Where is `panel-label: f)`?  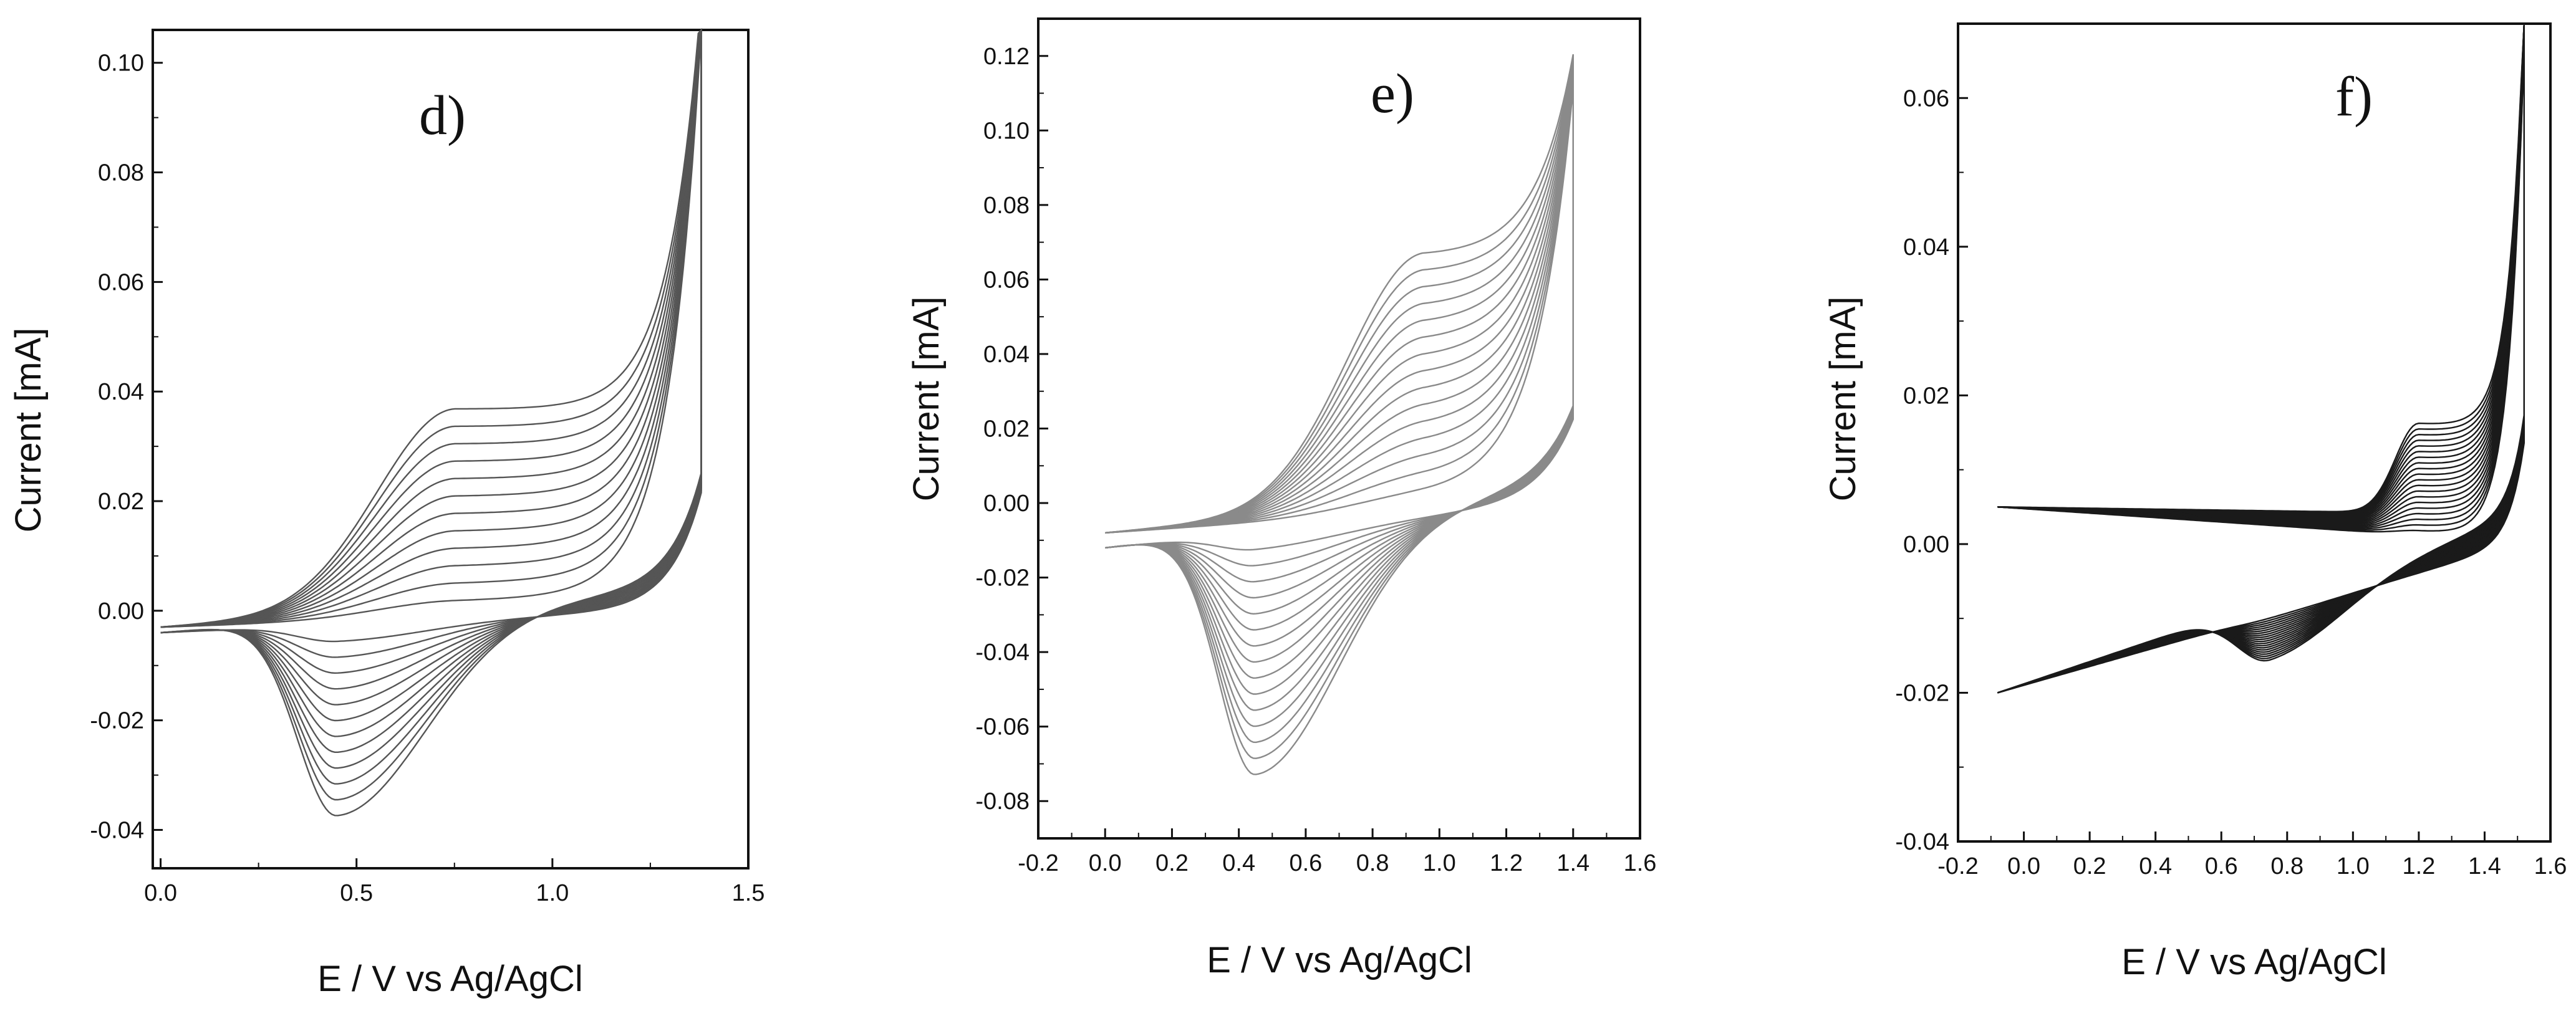 panel-label: f) is located at coordinates (2354, 97).